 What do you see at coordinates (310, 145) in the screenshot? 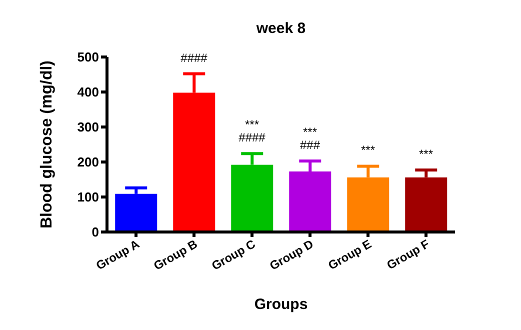
I see `annotation: ###` at bounding box center [310, 145].